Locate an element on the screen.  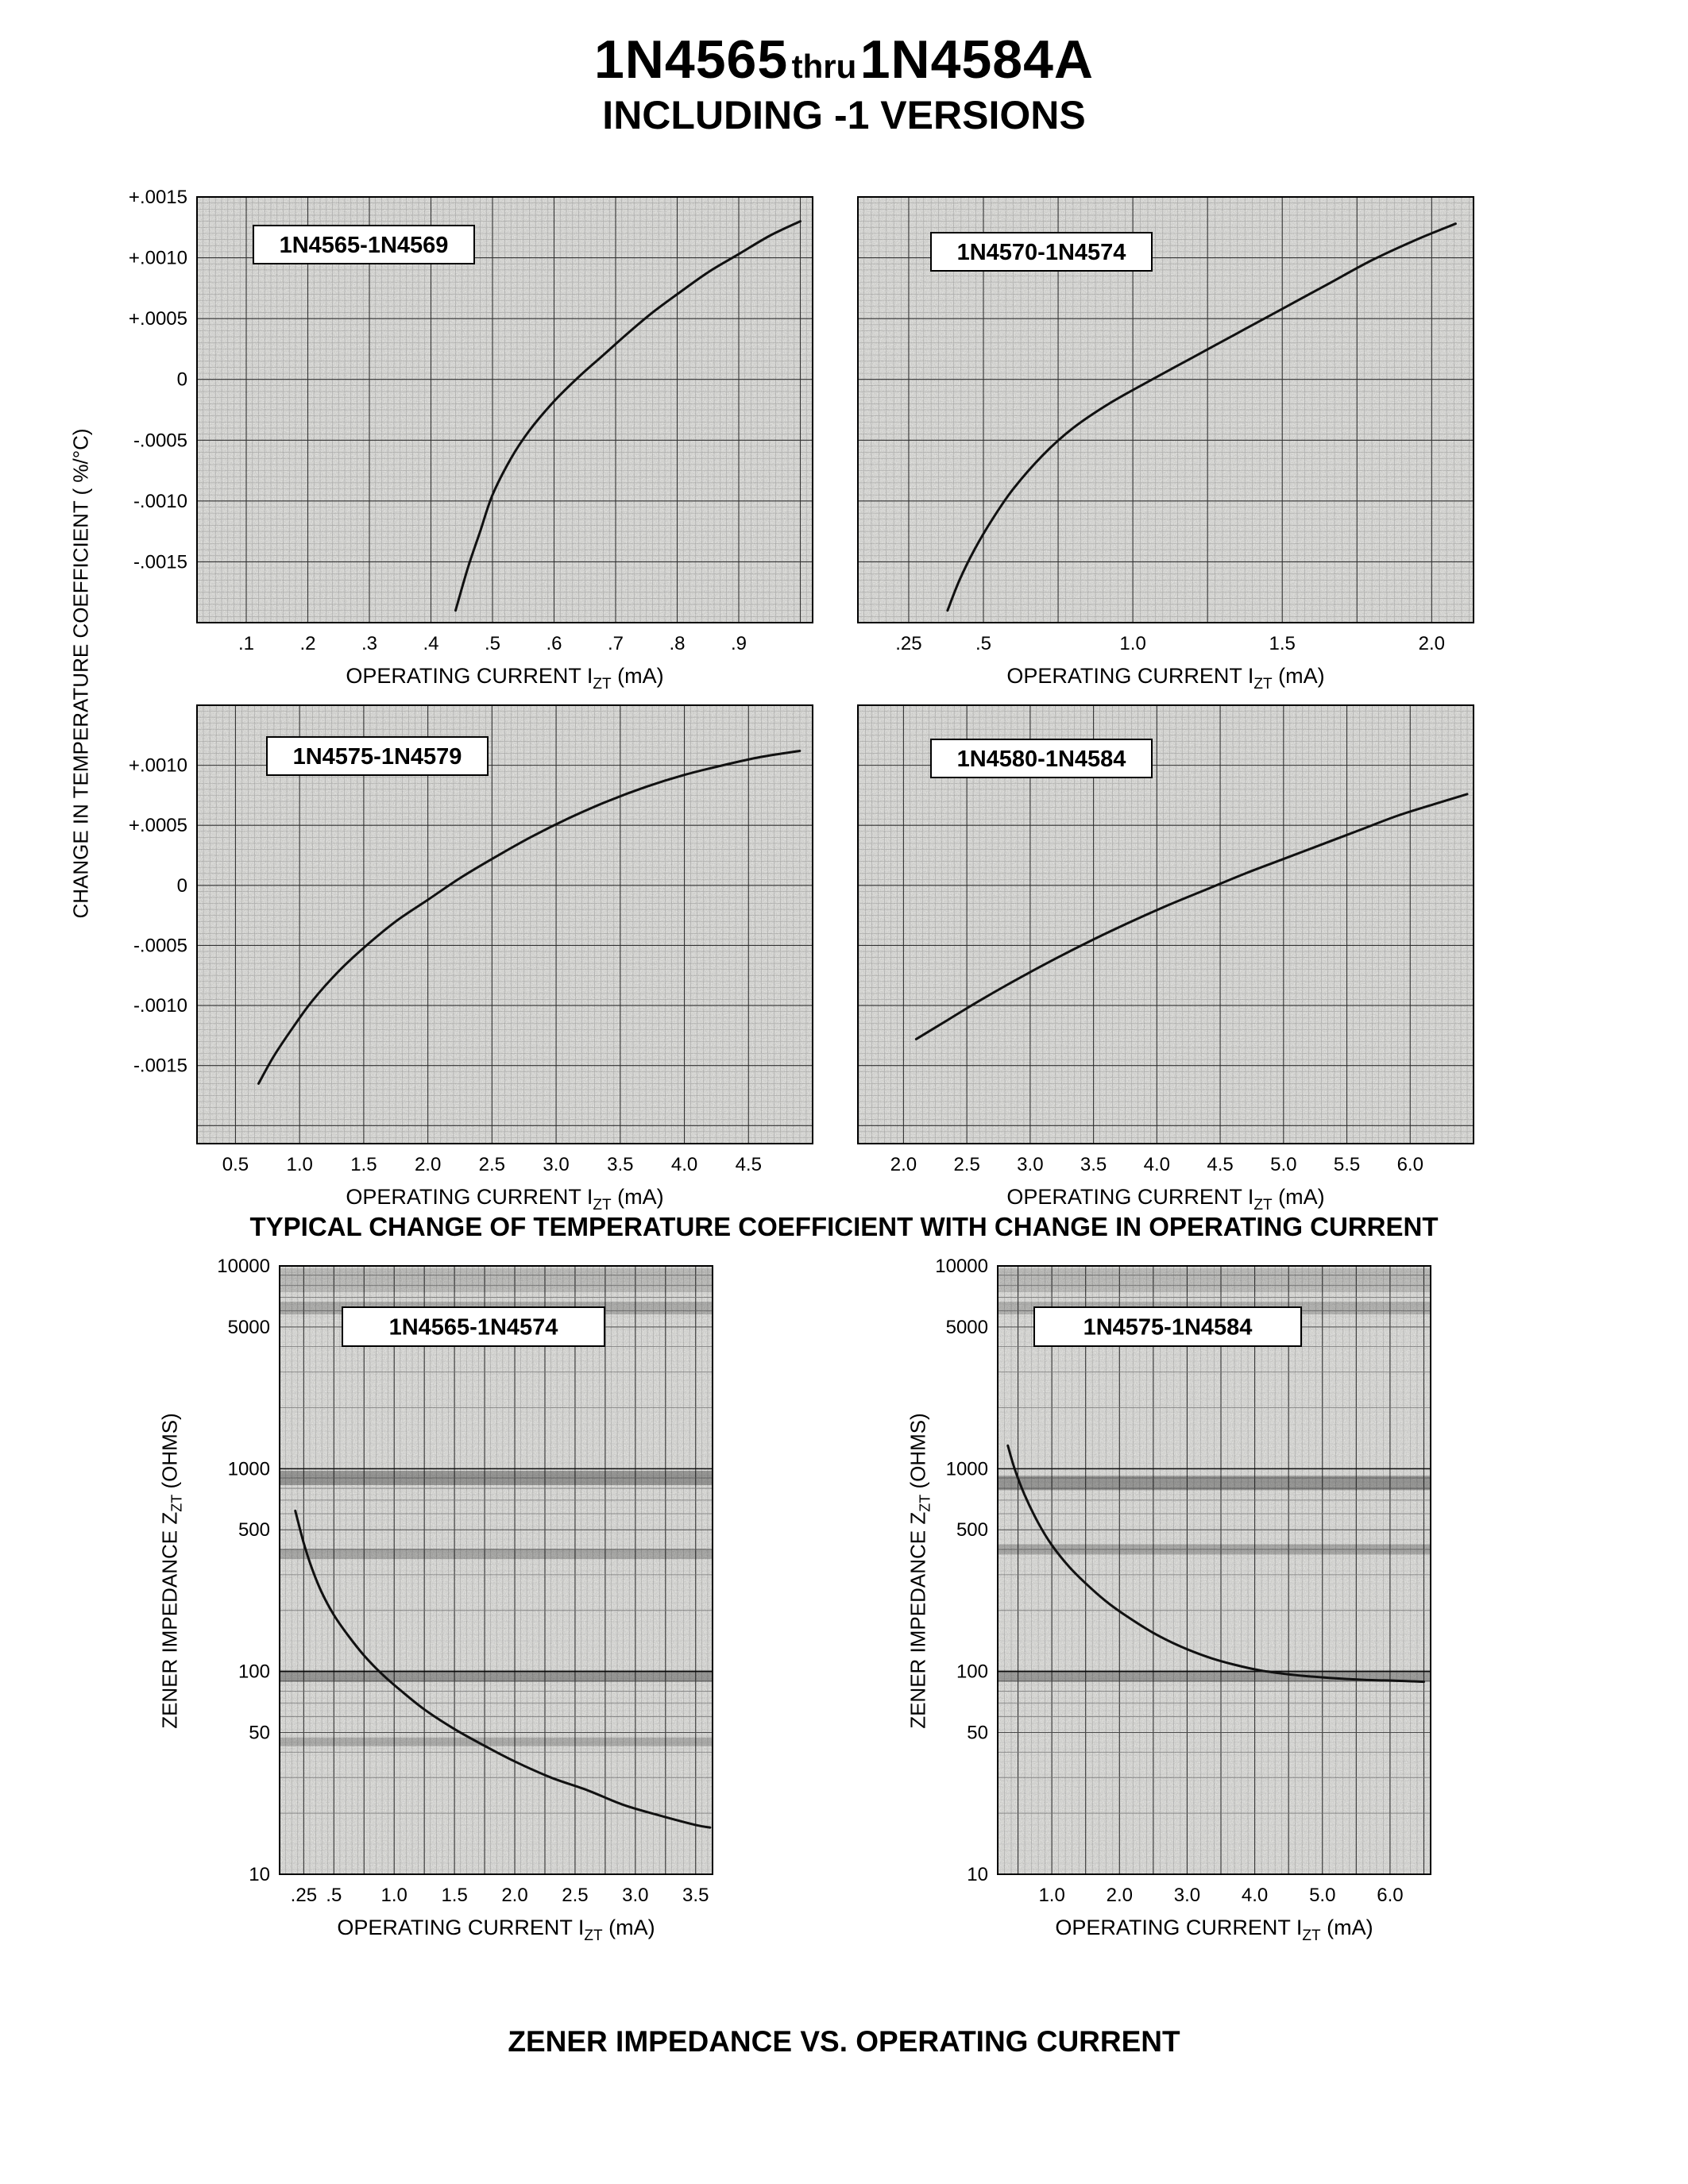
svg-text: 5.5 is located at coordinates (1347, 1164).